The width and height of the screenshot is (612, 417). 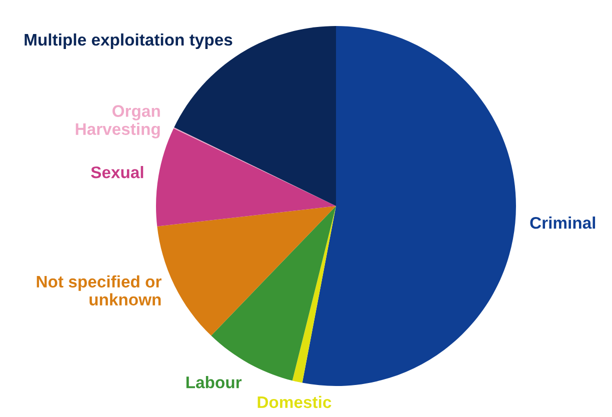 What do you see at coordinates (295, 402) in the screenshot?
I see `slice-label: Domestic` at bounding box center [295, 402].